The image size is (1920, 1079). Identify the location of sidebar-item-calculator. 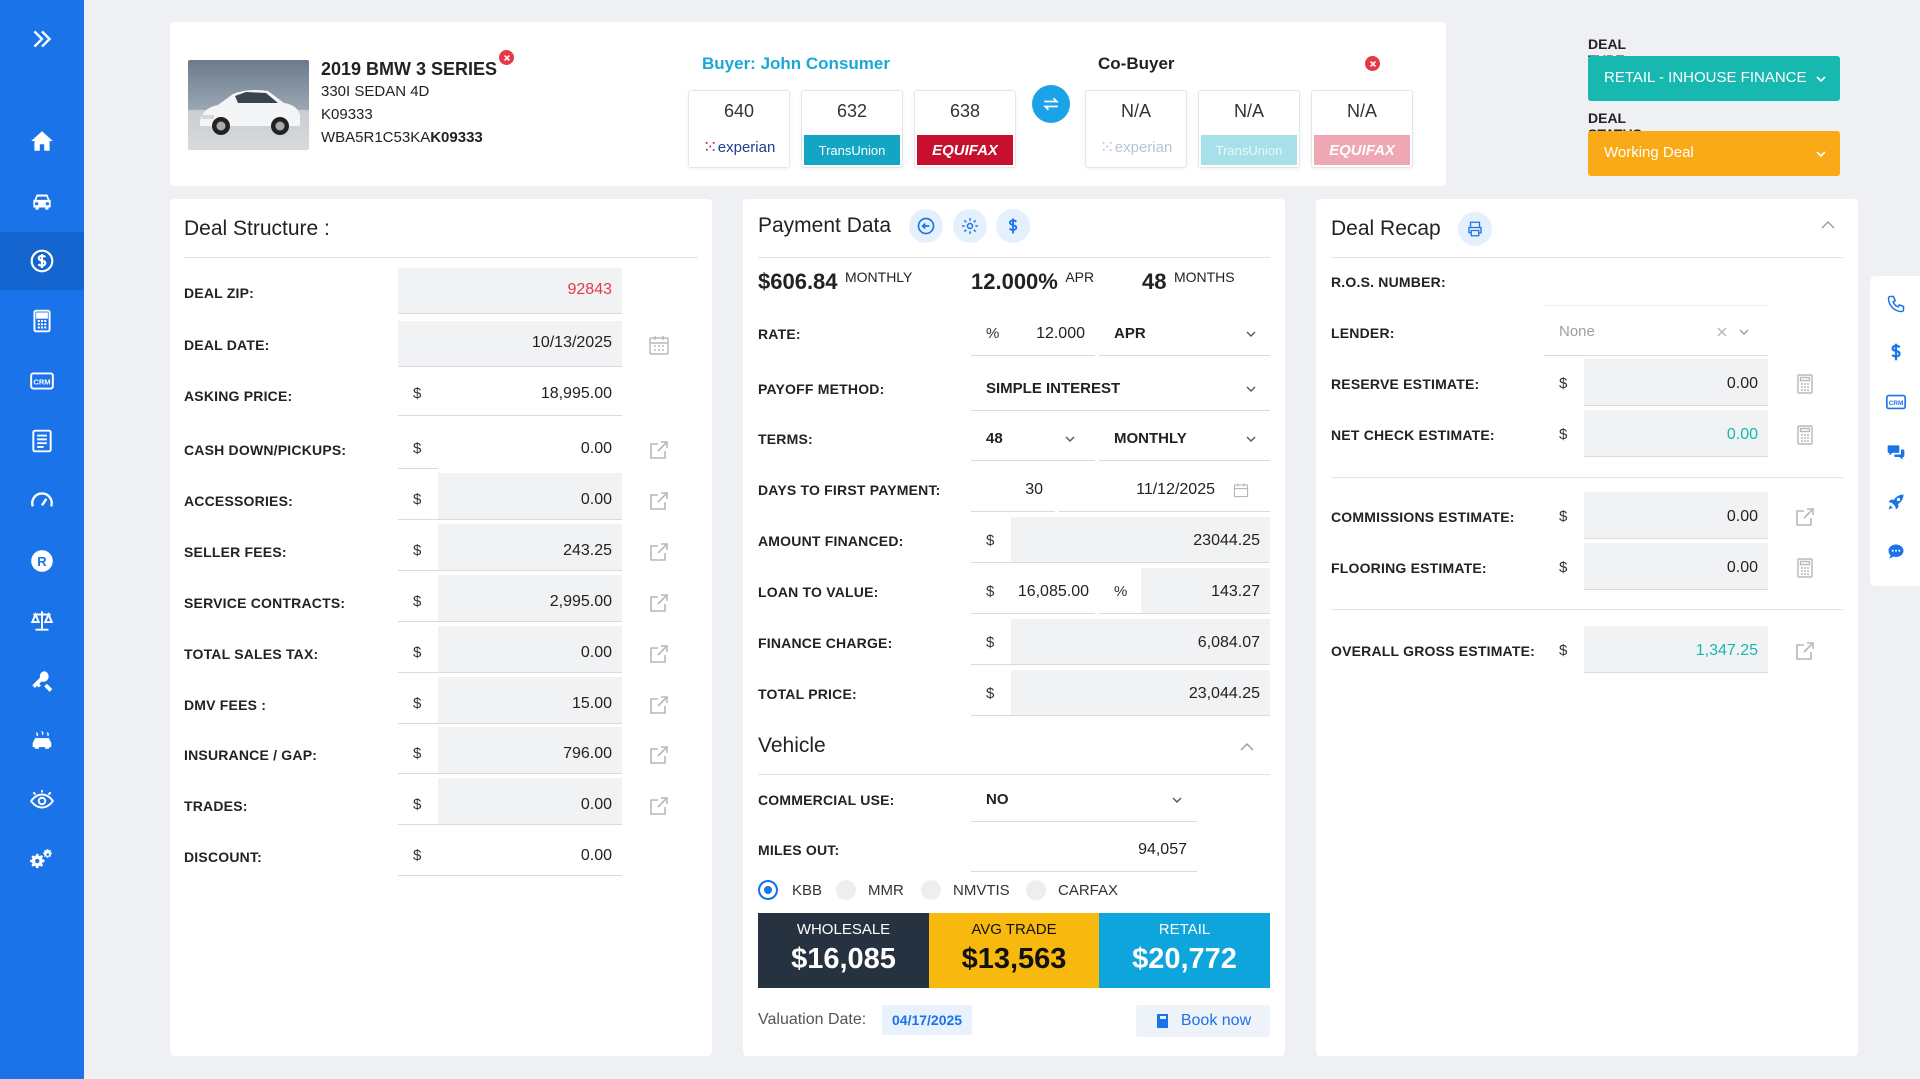
(42, 321).